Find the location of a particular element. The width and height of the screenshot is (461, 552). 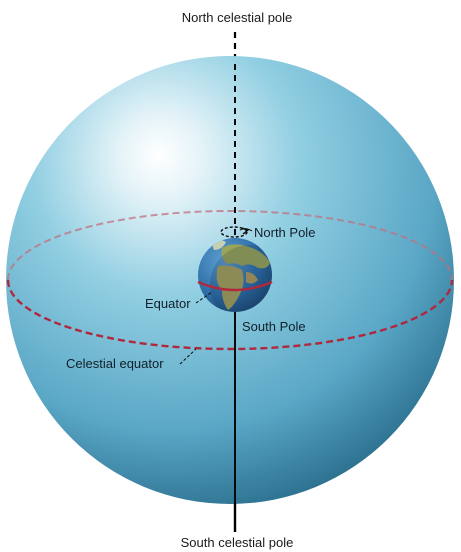

celestial-equator-front is located at coordinates (230, 315).